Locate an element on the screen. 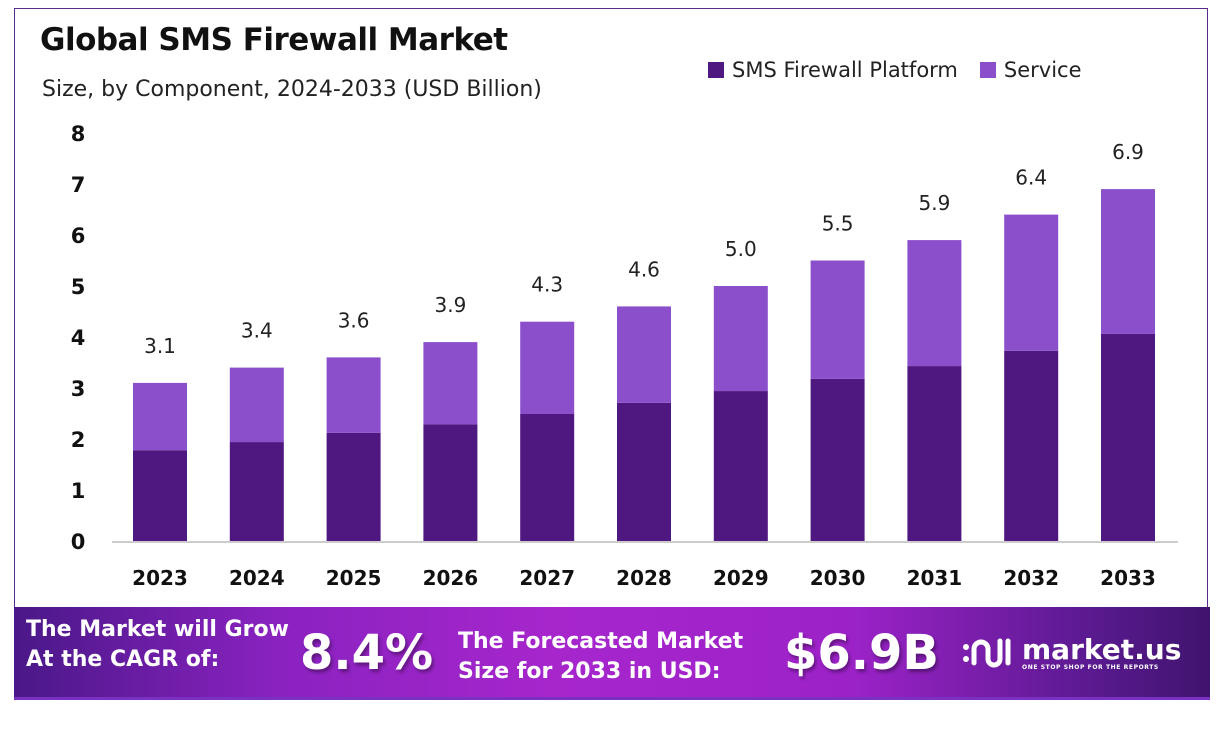 The image size is (1220, 740). chart-title: Global SMS Firewall Market is located at coordinates (274, 40).